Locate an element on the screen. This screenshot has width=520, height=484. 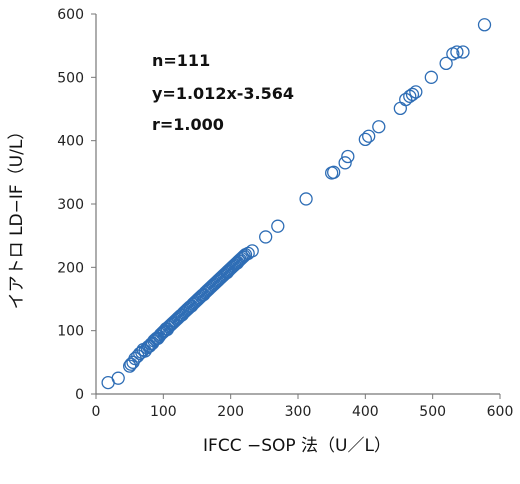
x-tick-label: 0 is located at coordinates (96, 412).